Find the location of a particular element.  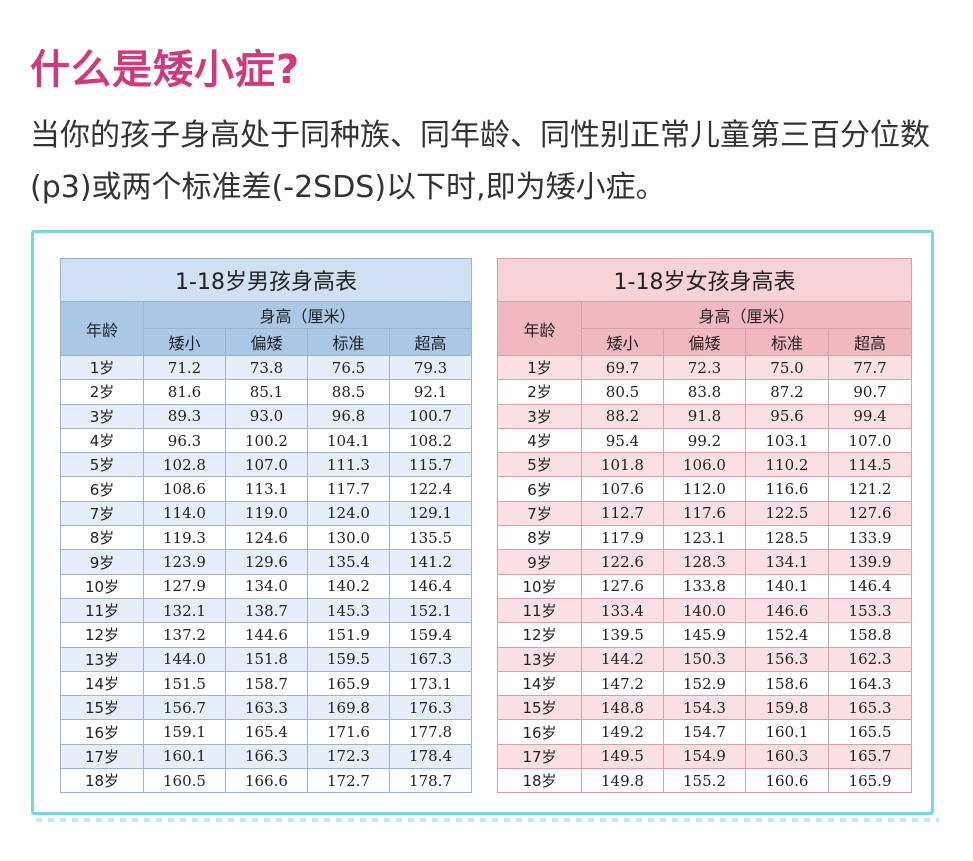

table-row: 4岁 96.3 100.2 104.1 108.2 is located at coordinates (266, 440).